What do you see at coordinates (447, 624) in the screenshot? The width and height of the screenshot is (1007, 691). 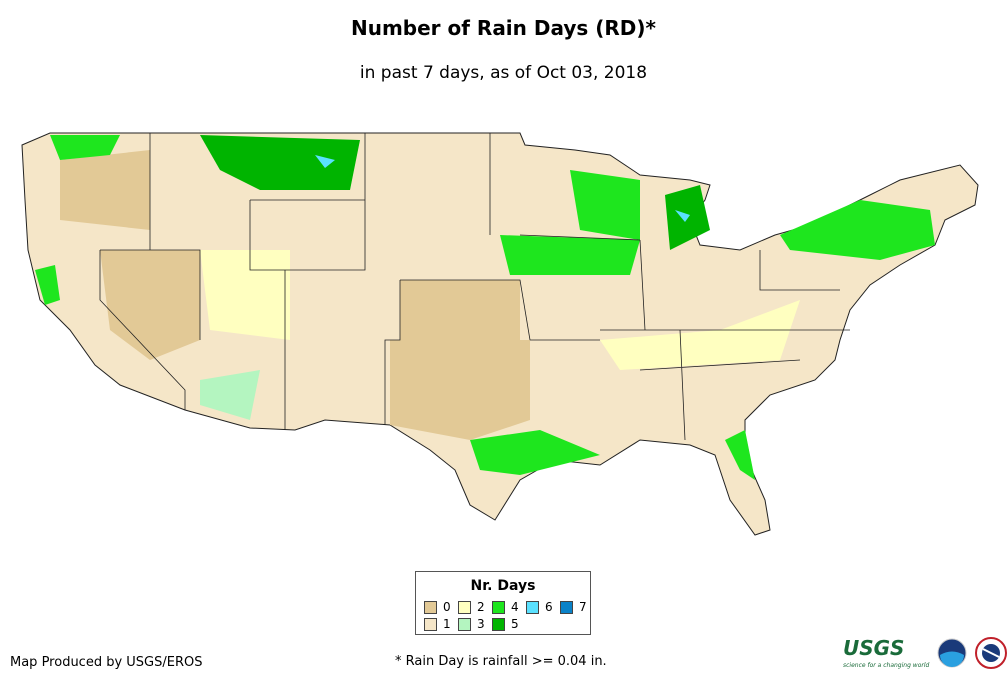 I see `legend-label: 1` at bounding box center [447, 624].